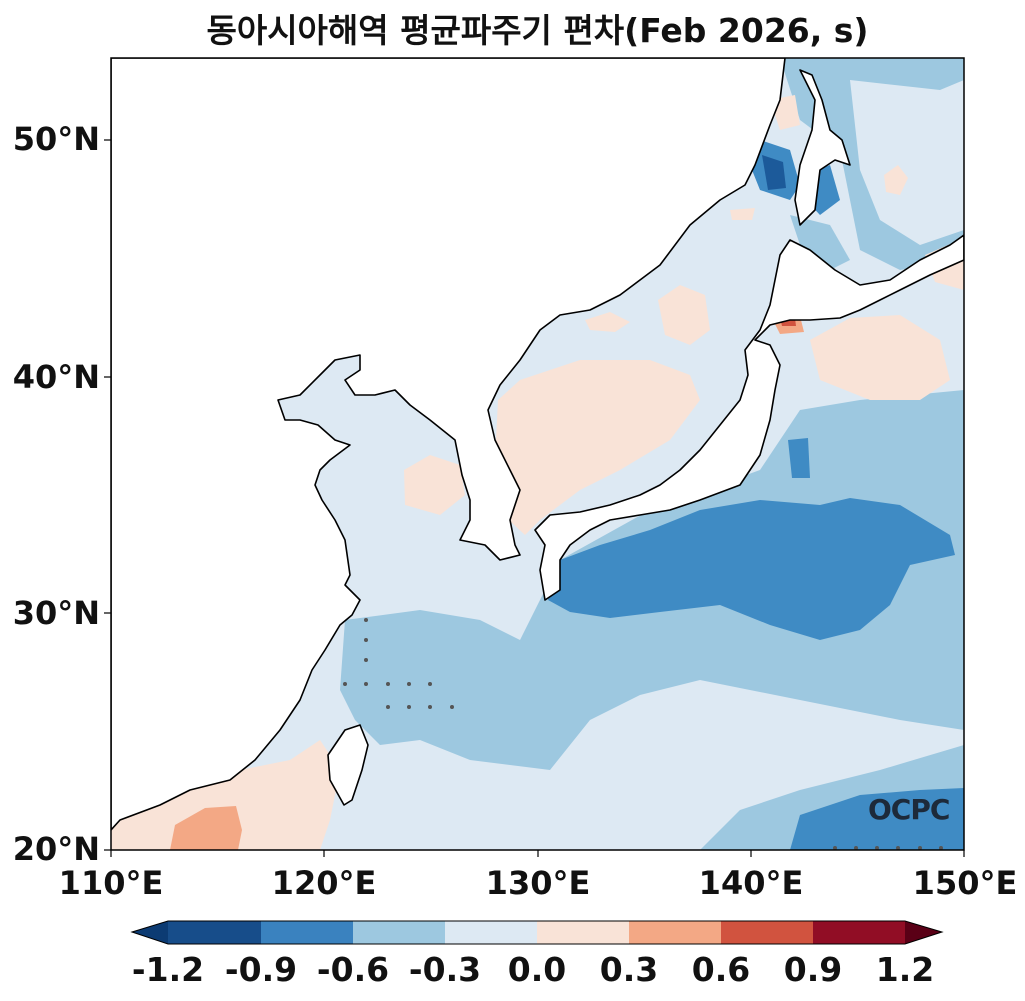 This screenshot has width=1025, height=1001. I want to click on lon-tick-label: 150°E, so click(965, 883).